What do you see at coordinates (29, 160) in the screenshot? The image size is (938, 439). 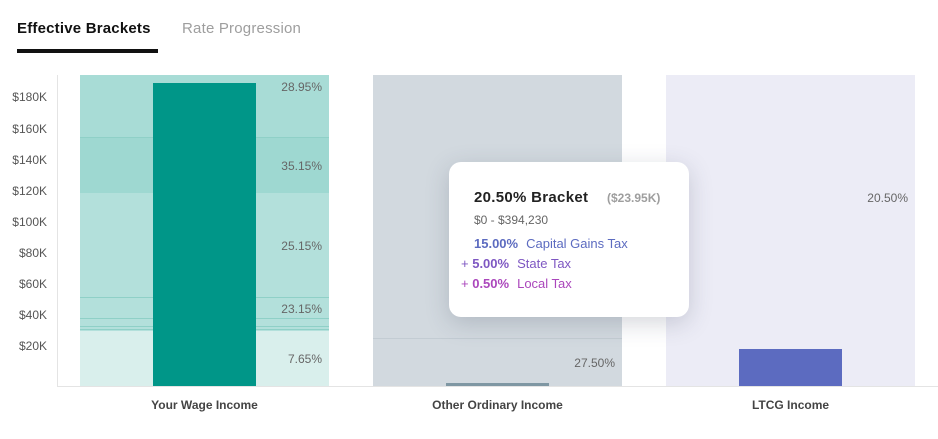 I see `y-tick-140k: $140K` at bounding box center [29, 160].